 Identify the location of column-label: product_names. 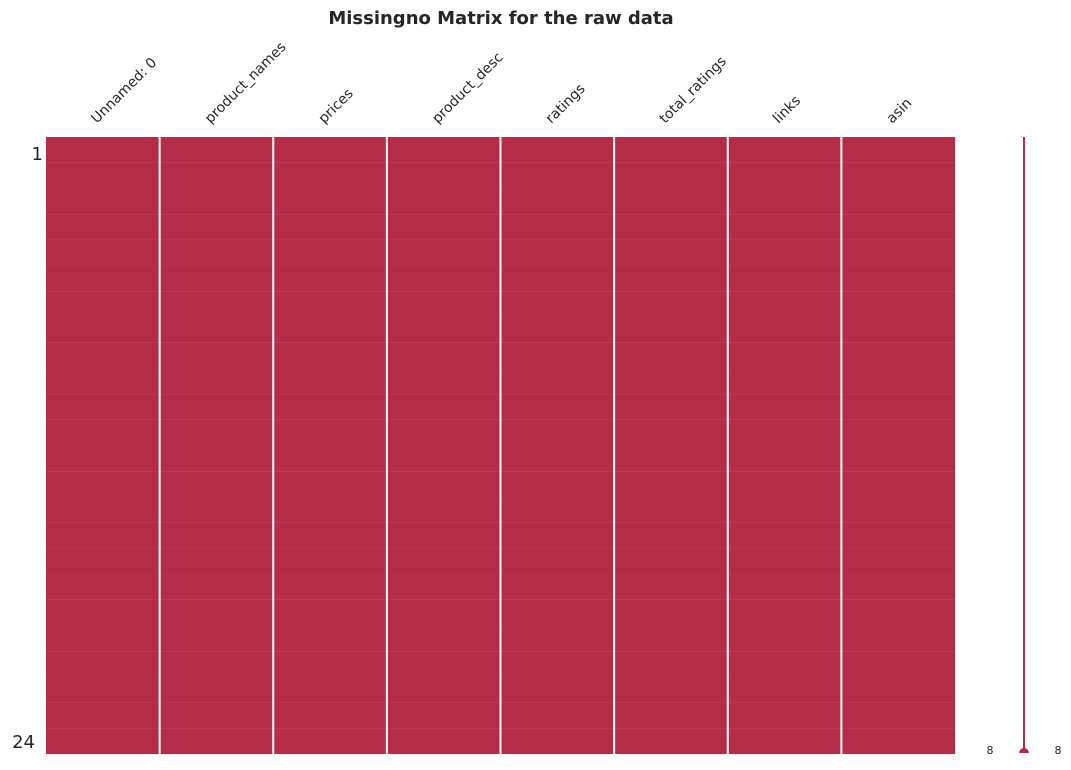
(246, 83).